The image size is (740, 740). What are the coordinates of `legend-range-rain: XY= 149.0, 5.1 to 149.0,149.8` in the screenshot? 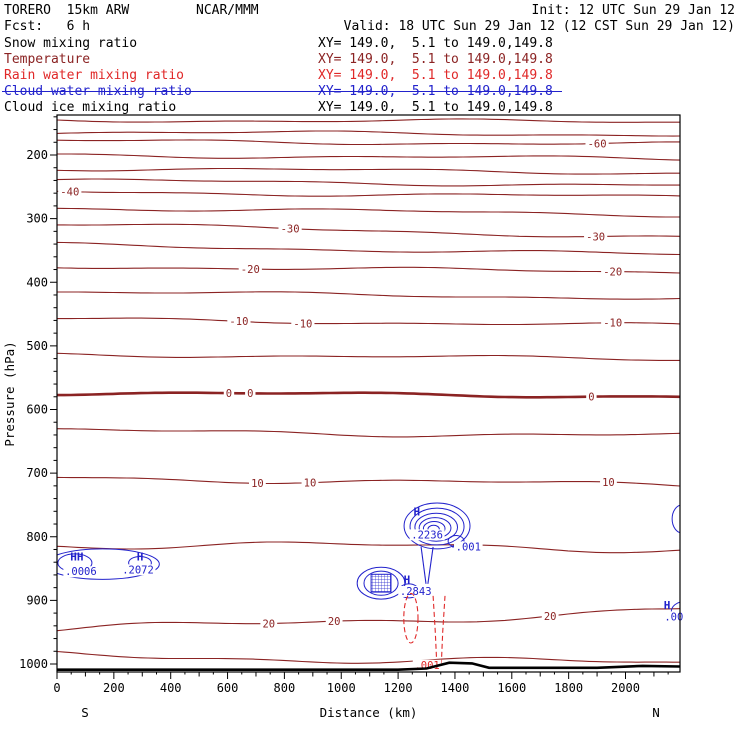 It's located at (435, 75).